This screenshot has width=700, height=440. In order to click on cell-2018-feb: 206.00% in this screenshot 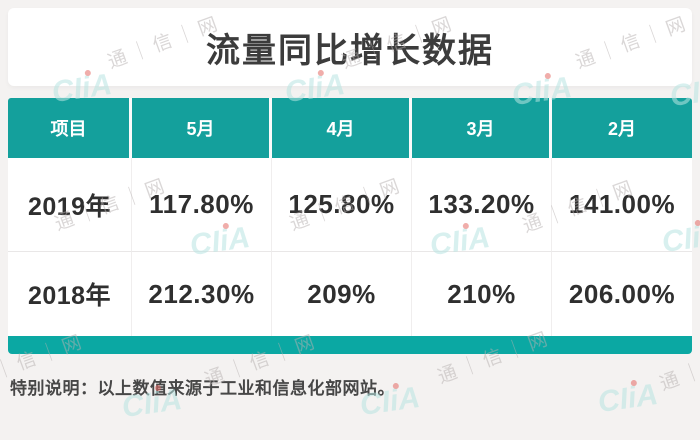, I will do `click(622, 294)`.